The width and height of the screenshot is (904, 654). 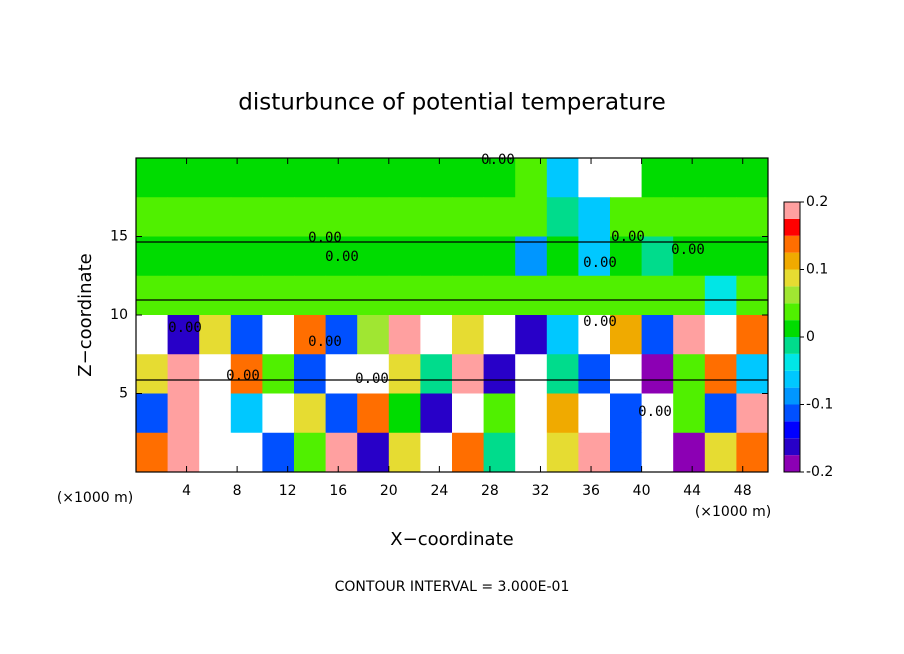 What do you see at coordinates (119, 237) in the screenshot?
I see `y-tick-label: 15` at bounding box center [119, 237].